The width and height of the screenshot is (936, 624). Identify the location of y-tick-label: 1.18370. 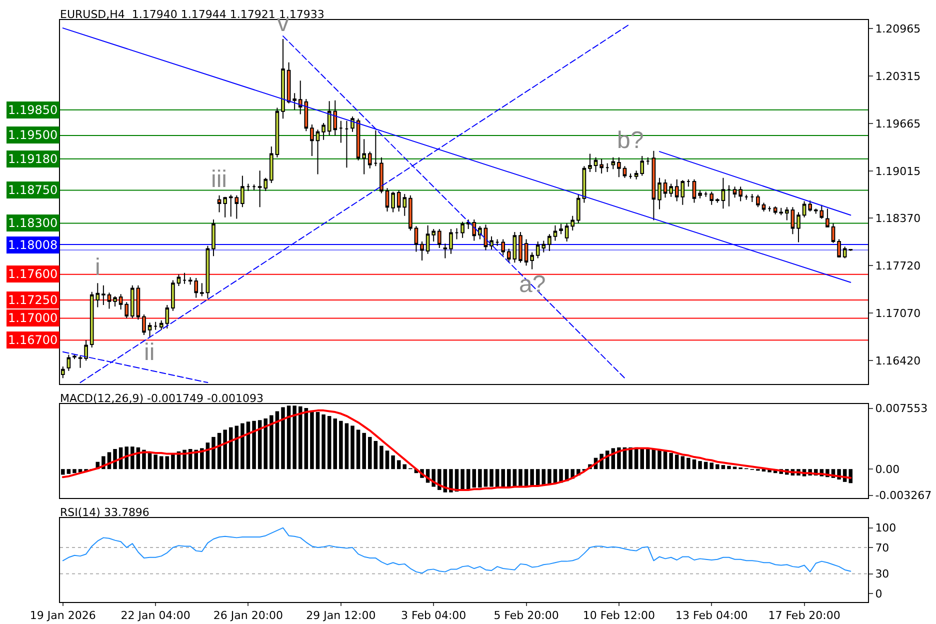
(898, 218).